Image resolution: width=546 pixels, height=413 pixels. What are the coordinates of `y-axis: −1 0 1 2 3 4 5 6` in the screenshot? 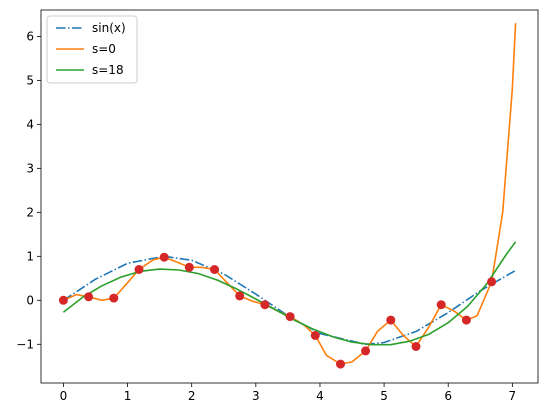 It's located at (28, 190).